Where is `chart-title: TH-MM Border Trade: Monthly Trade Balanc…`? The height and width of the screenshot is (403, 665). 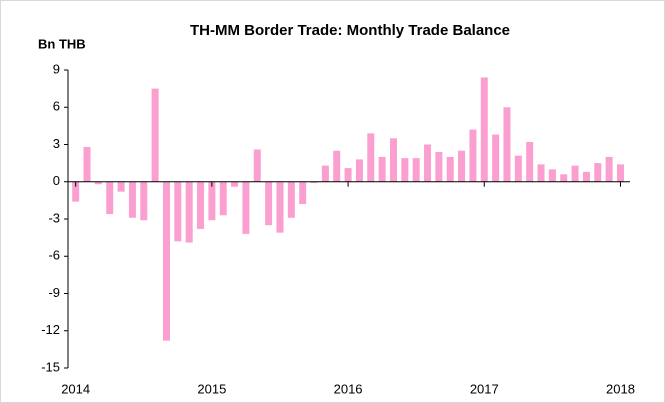 chart-title: TH-MM Border Trade: Monthly Trade Balanc… is located at coordinates (350, 30).